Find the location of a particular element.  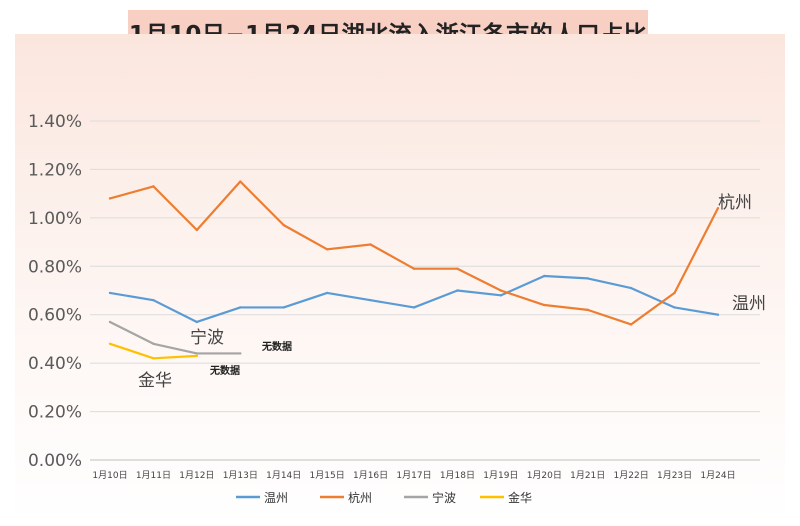

y-tick-label: 0.00% is located at coordinates (55, 461).